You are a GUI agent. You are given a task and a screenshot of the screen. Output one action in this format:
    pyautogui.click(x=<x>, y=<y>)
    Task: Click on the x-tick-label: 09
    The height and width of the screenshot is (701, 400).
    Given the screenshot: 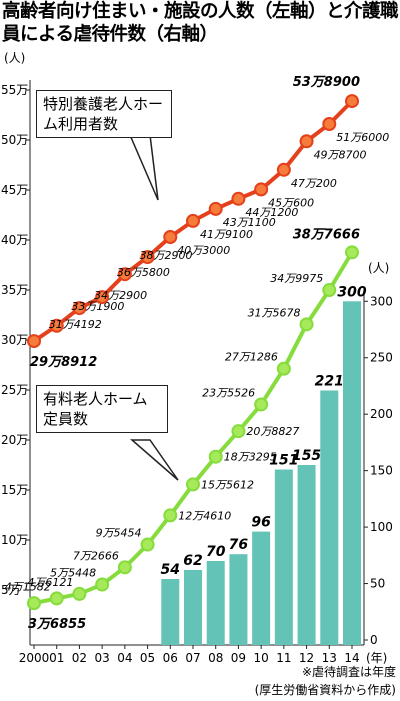 What is the action you would take?
    pyautogui.click(x=238, y=658)
    